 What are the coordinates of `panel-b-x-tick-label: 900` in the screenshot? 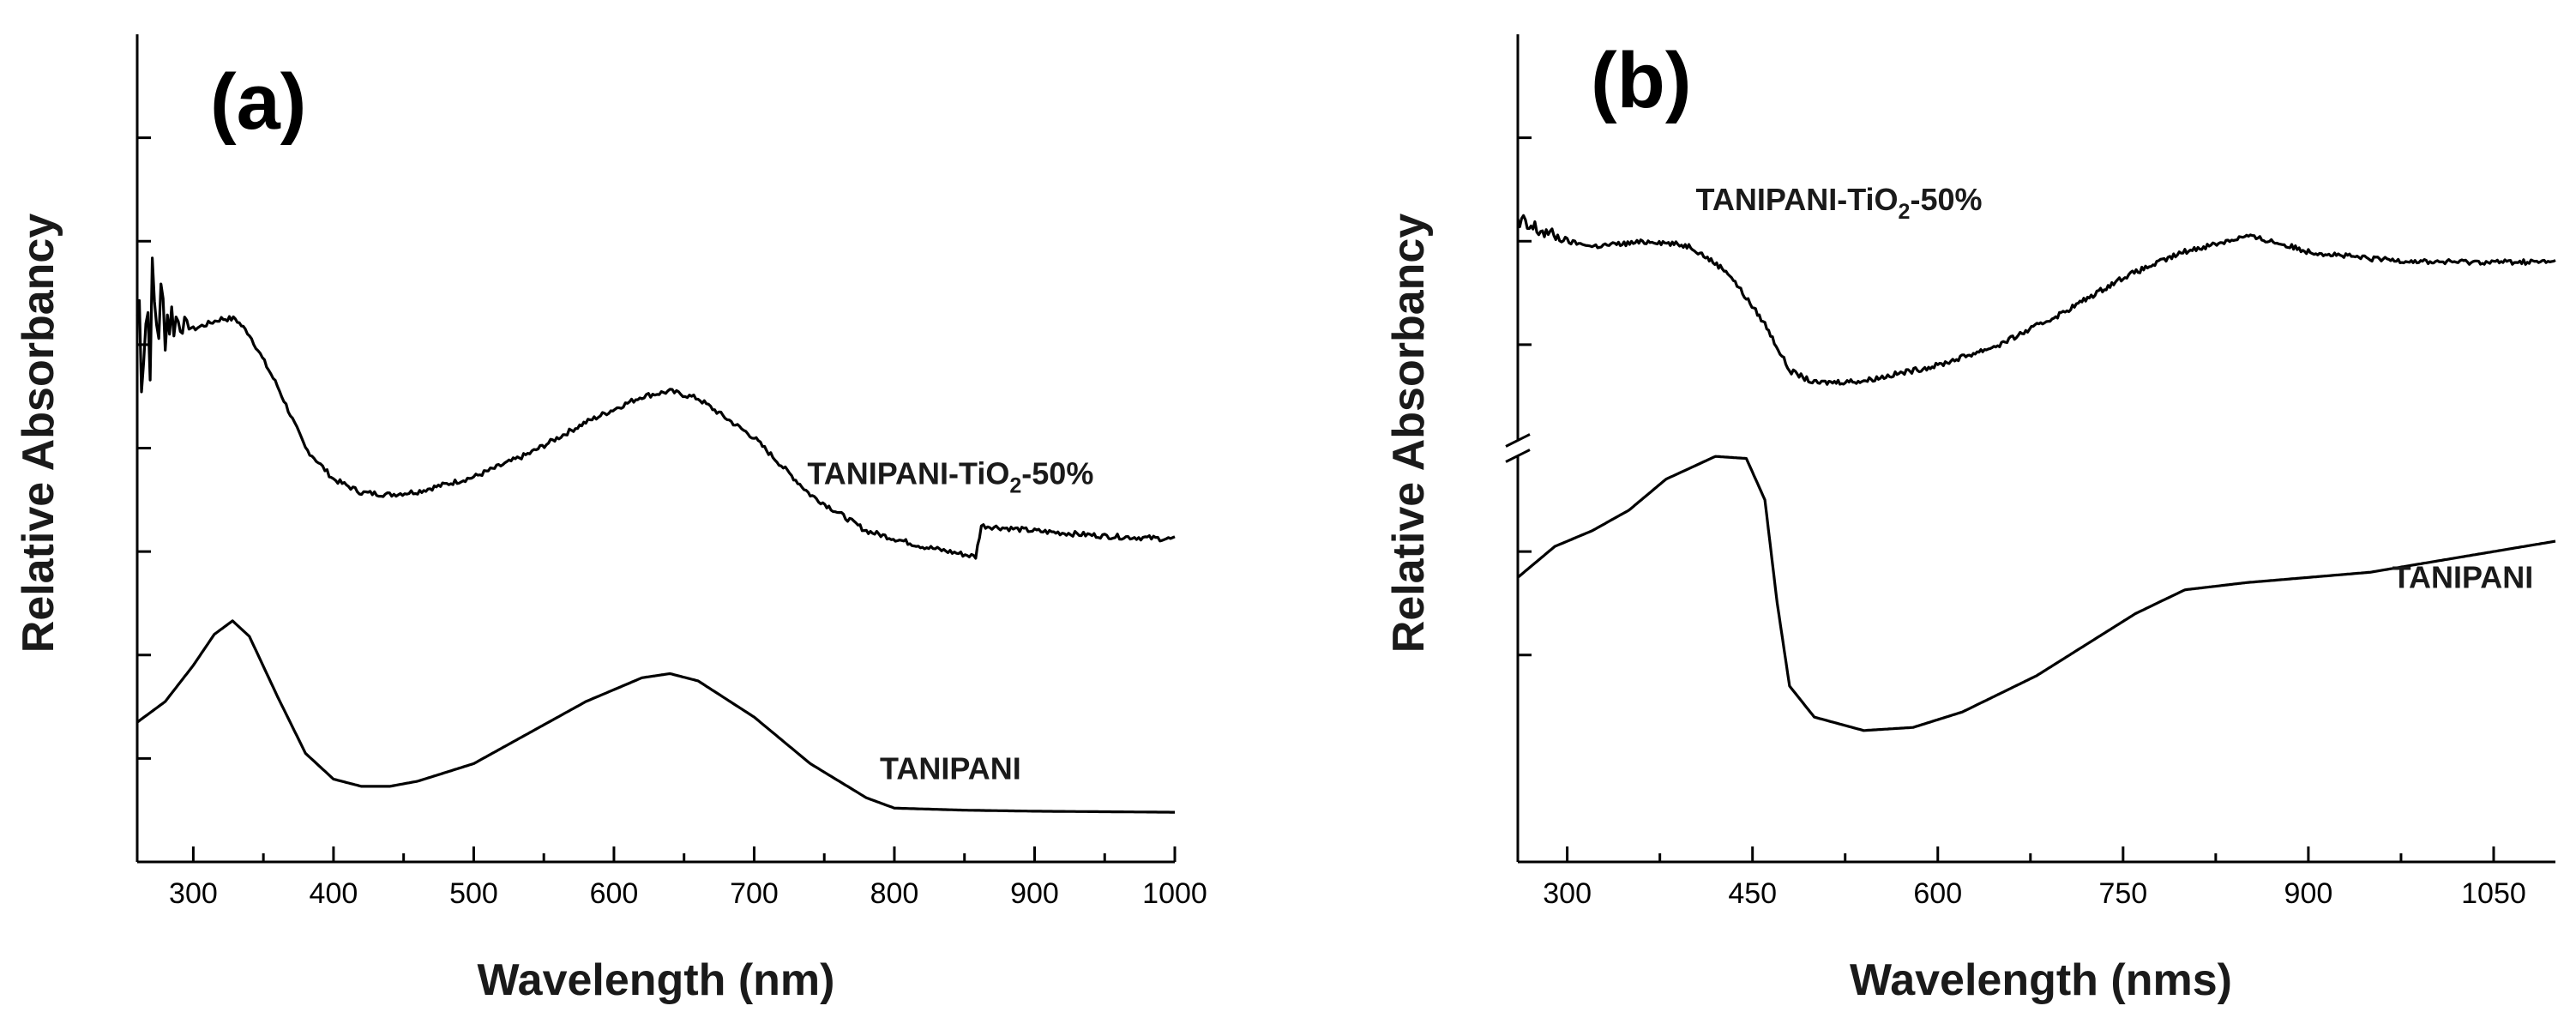 It's located at (2308, 893).